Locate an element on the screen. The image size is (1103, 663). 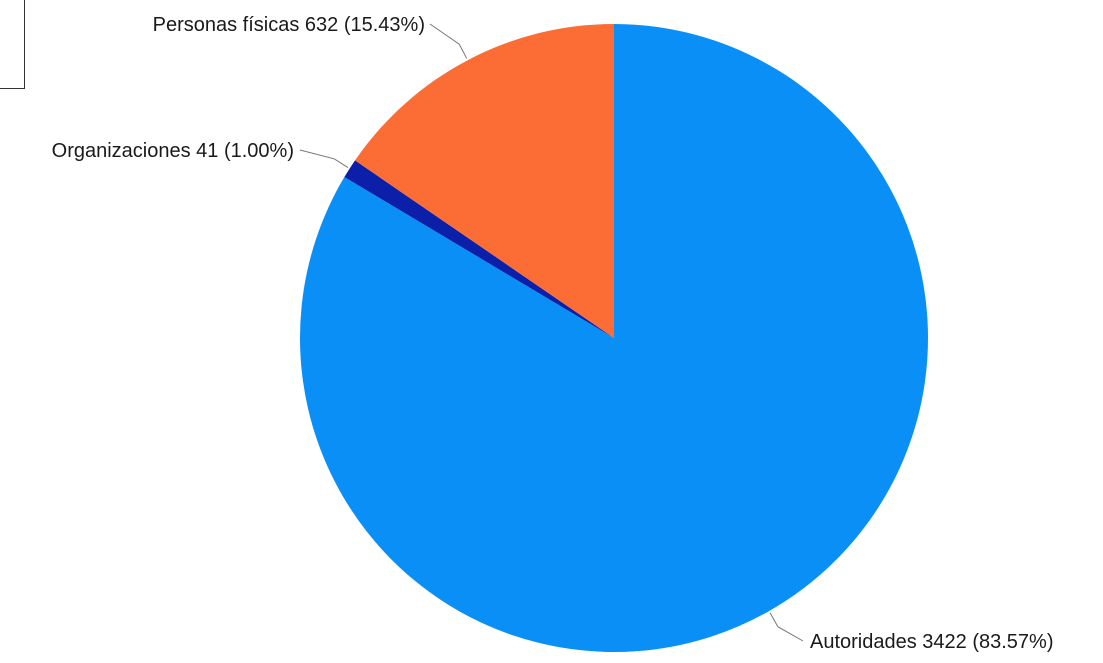
pie-slice-organizaciones is located at coordinates (479, 249).